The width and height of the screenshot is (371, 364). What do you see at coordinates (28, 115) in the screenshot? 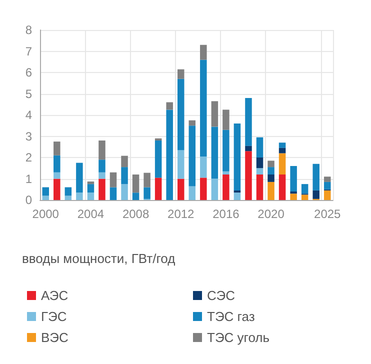
I see `y-tick-label: 4` at bounding box center [28, 115].